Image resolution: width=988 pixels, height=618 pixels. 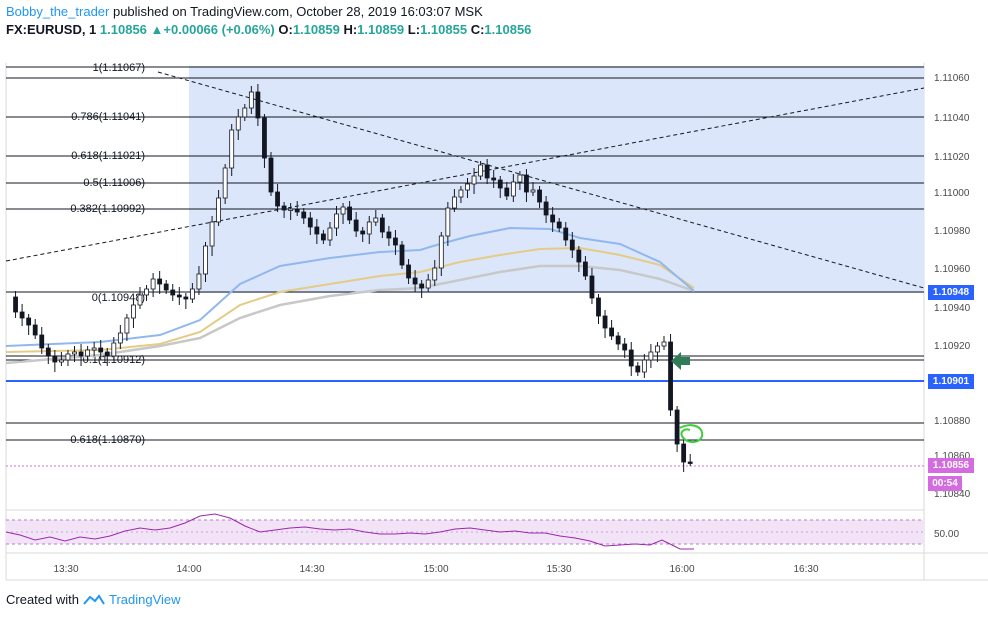 What do you see at coordinates (106, 440) in the screenshot?
I see `fib-level-label: -0.618(1.10870)` at bounding box center [106, 440].